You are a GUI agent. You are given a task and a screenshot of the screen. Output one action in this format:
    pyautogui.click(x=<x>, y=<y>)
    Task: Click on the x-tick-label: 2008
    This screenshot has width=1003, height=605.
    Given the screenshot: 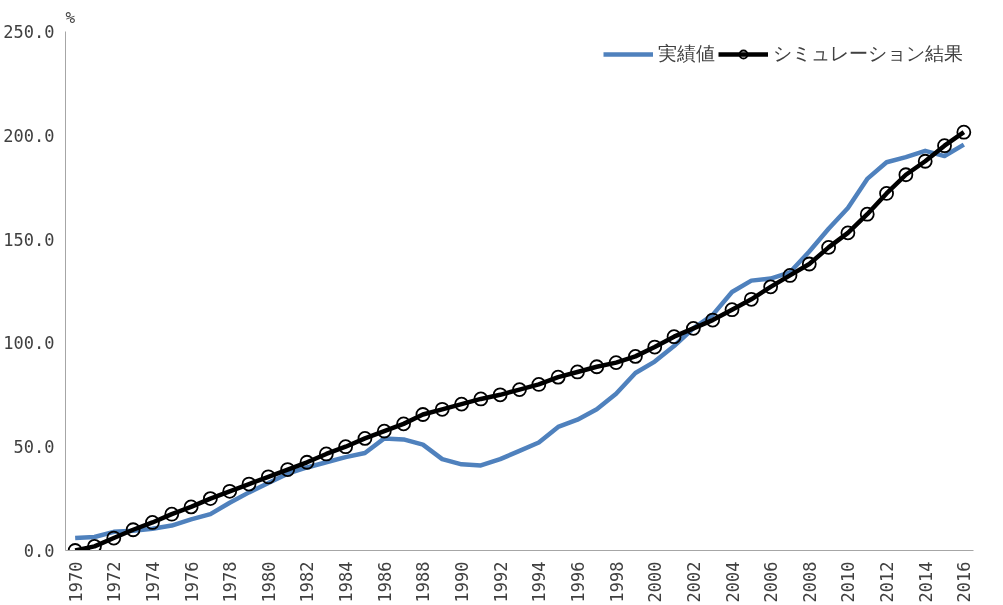 What is the action you would take?
    pyautogui.click(x=809, y=582)
    